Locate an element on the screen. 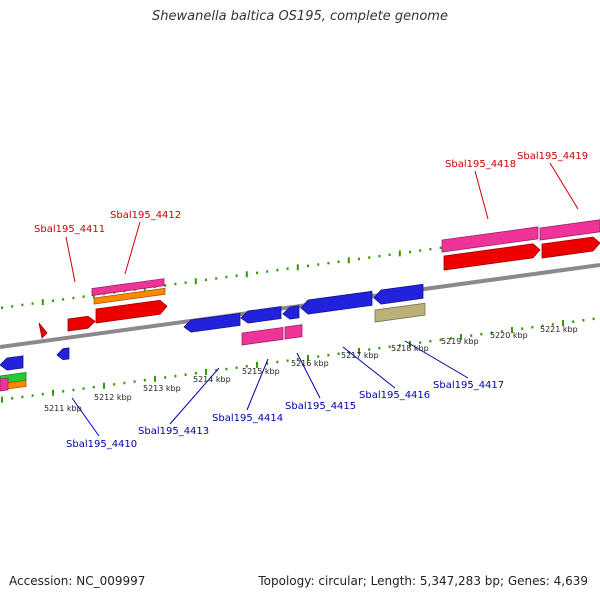  kbp-tick-label: 5218 kbp is located at coordinates (410, 348).